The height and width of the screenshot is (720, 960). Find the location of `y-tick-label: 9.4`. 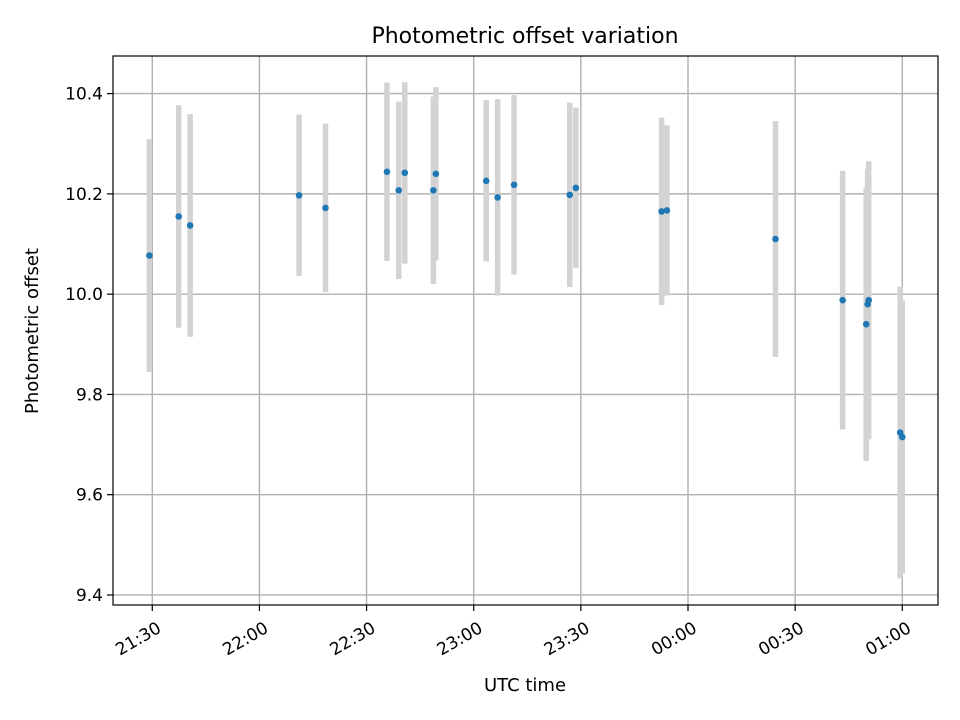

y-tick-label: 9.4 is located at coordinates (89, 596).